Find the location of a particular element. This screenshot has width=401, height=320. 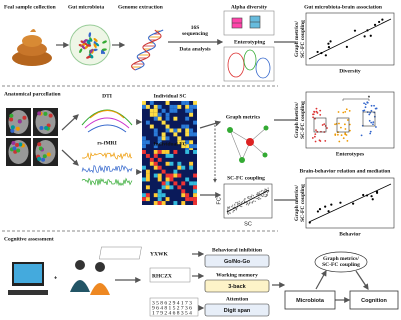

label: Genome extraction is located at coordinates (140, 7).